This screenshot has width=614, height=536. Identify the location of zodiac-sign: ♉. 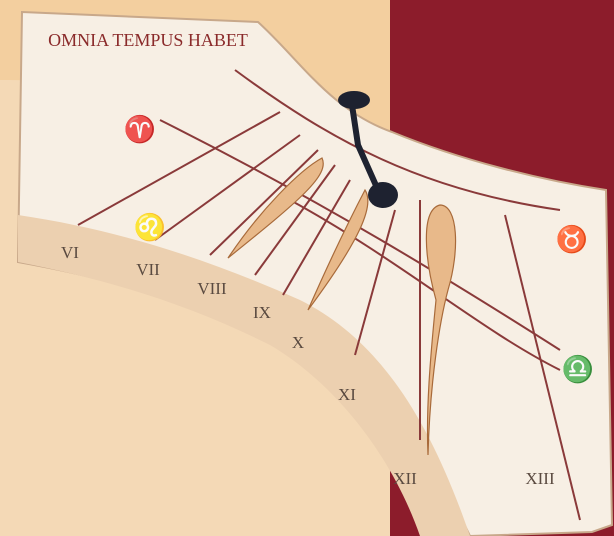
(572, 239).